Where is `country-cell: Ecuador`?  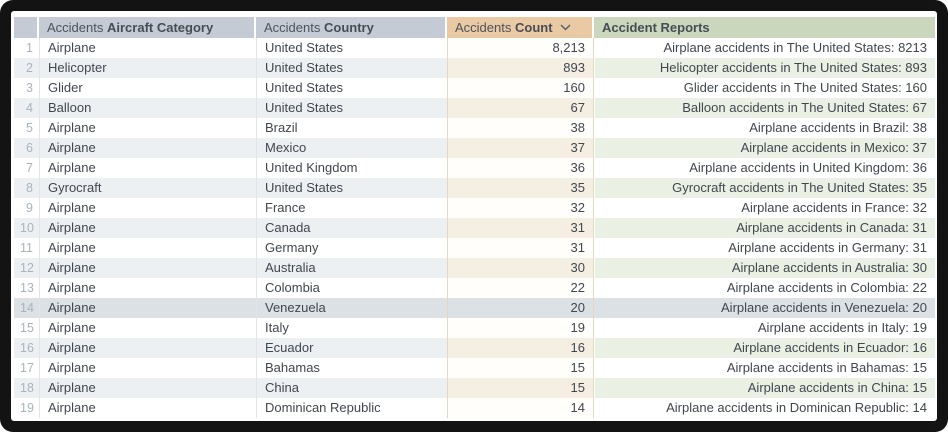
country-cell: Ecuador is located at coordinates (351, 348).